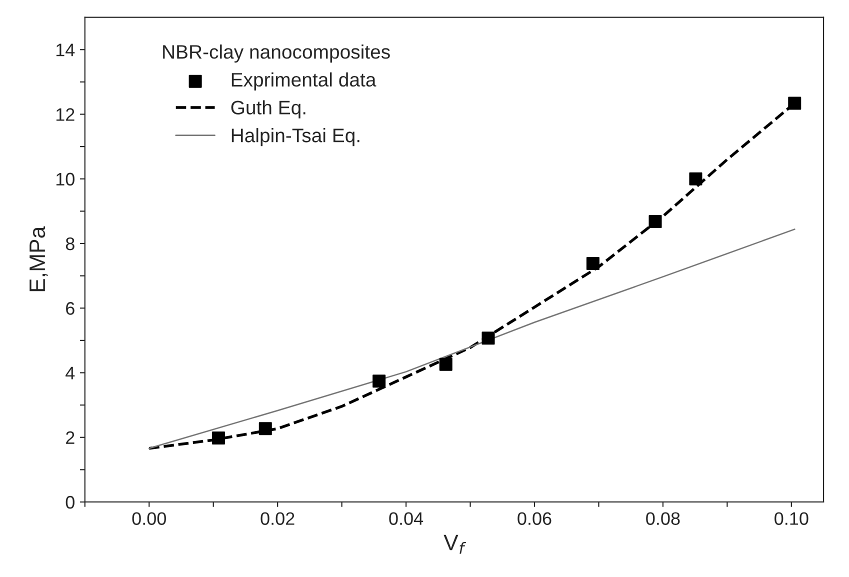 This screenshot has width=849, height=577. I want to click on legend-title: NBR-clay nanocomposites, so click(276, 53).